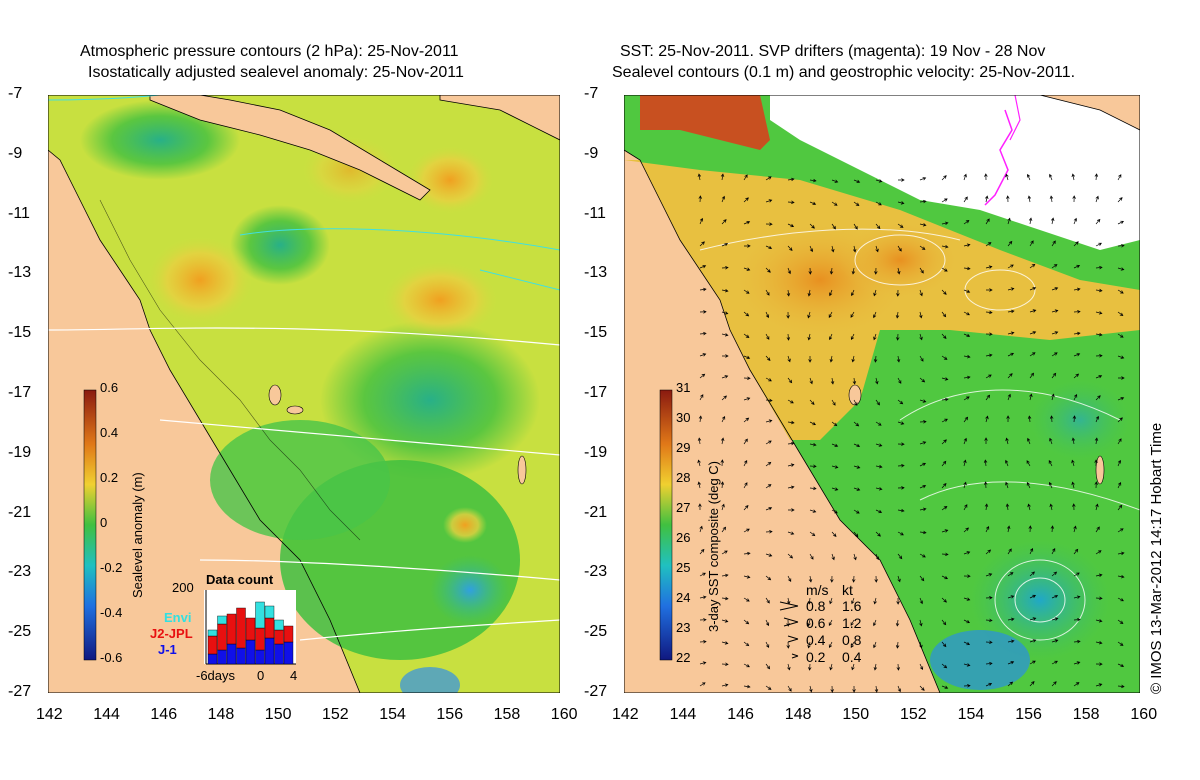 This screenshot has width=1200, height=780. What do you see at coordinates (20, 572) in the screenshot?
I see `y-tick-label: -23` at bounding box center [20, 572].